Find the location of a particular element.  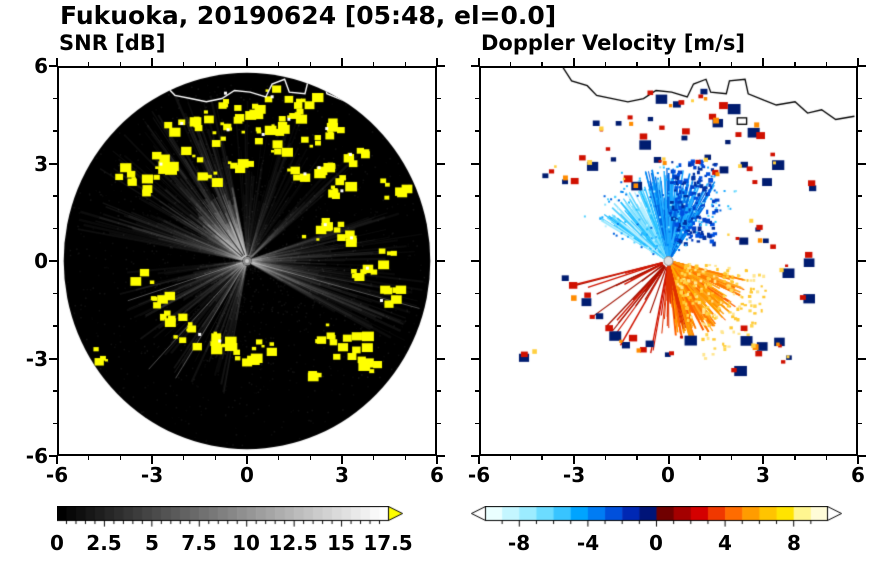

colorbar-tick-label: 2.5 is located at coordinates (104, 543).